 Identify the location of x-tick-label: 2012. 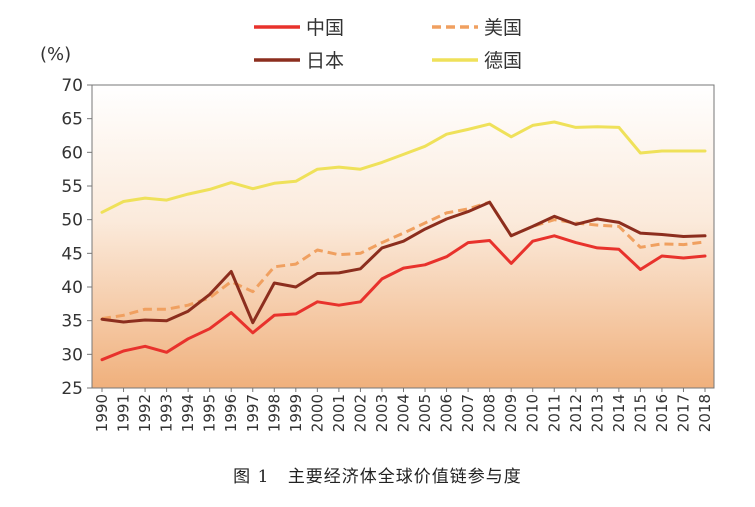
(576, 413).